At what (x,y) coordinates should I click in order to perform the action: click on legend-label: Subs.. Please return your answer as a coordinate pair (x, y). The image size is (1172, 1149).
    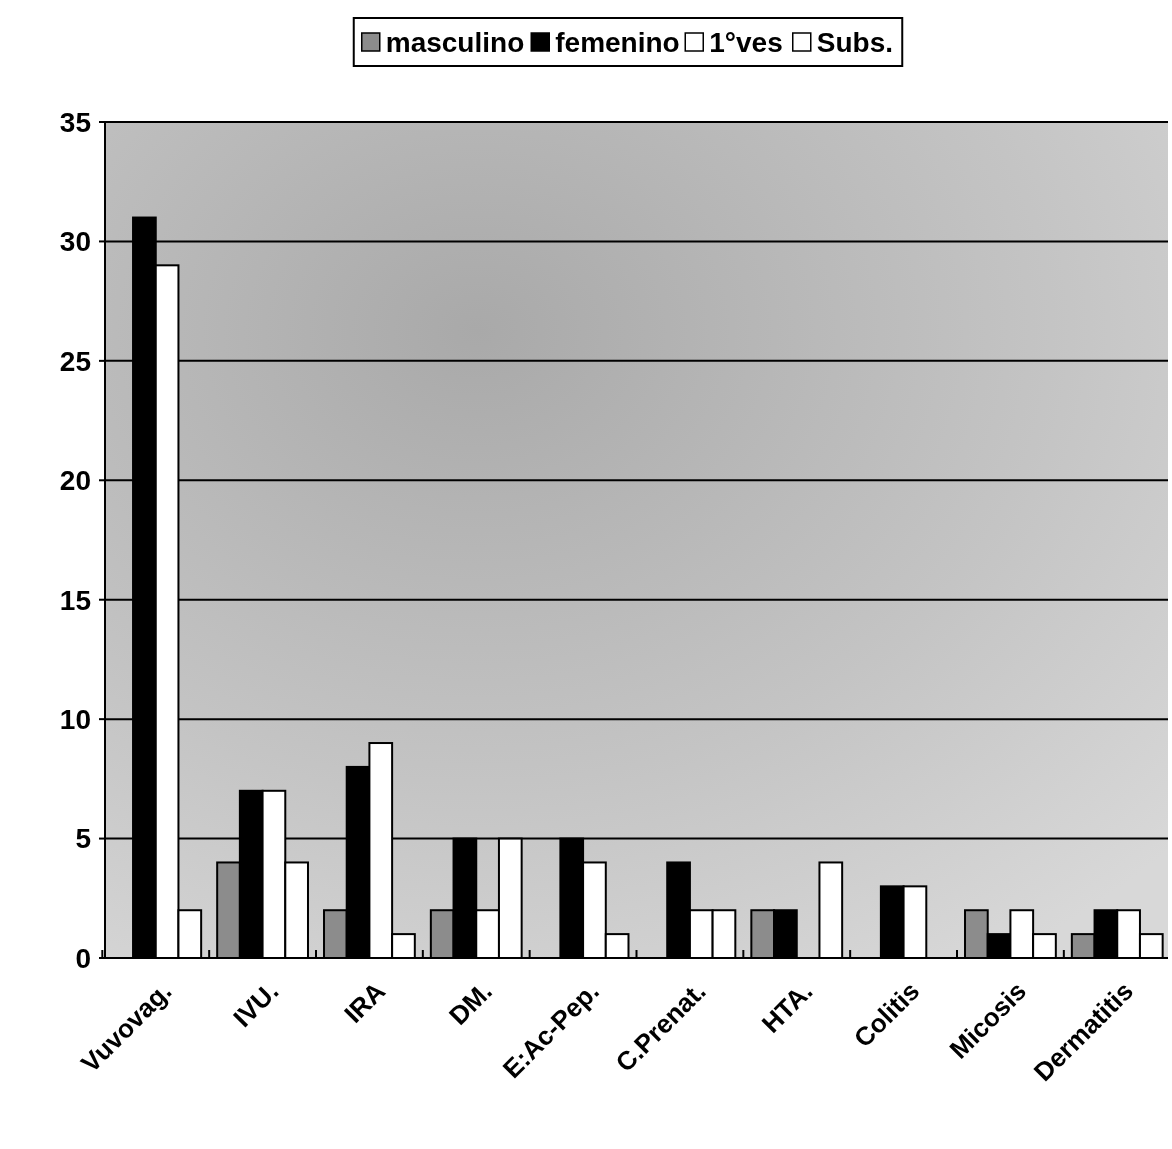
    Looking at the image, I should click on (854, 42).